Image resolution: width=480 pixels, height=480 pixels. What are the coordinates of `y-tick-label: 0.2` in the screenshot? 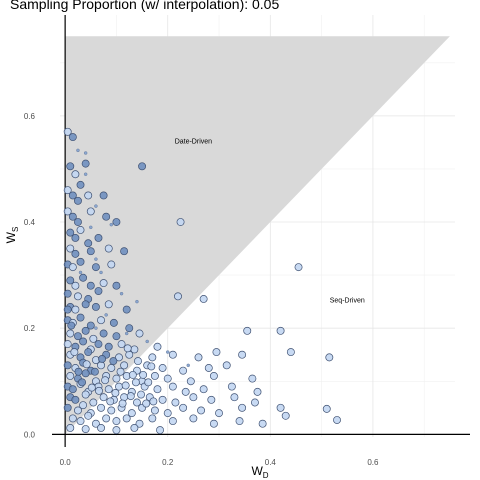 It's located at (30, 328).